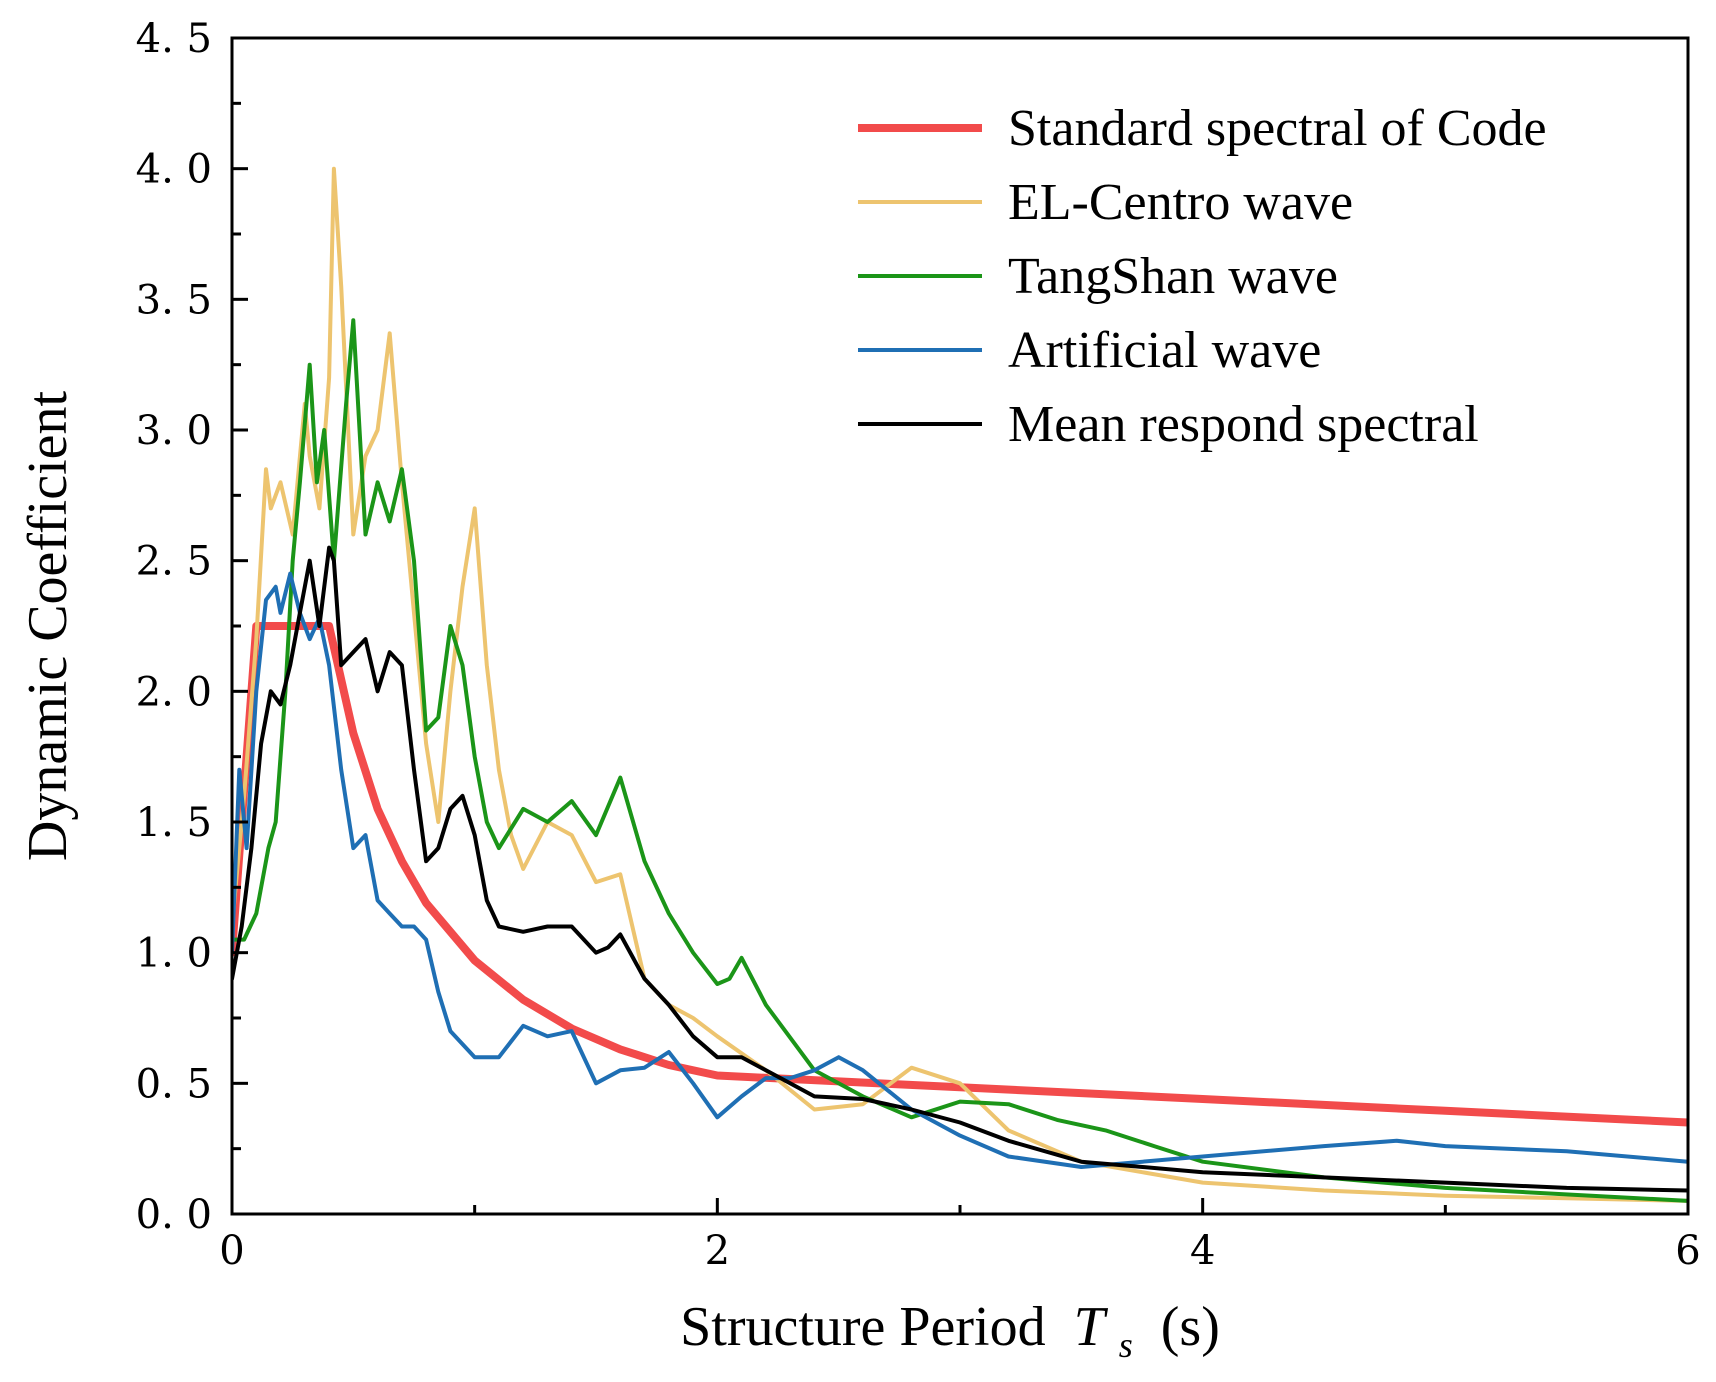 The height and width of the screenshot is (1382, 1716). I want to click on x-axis-title-text: Structure Period, so click(862, 1327).